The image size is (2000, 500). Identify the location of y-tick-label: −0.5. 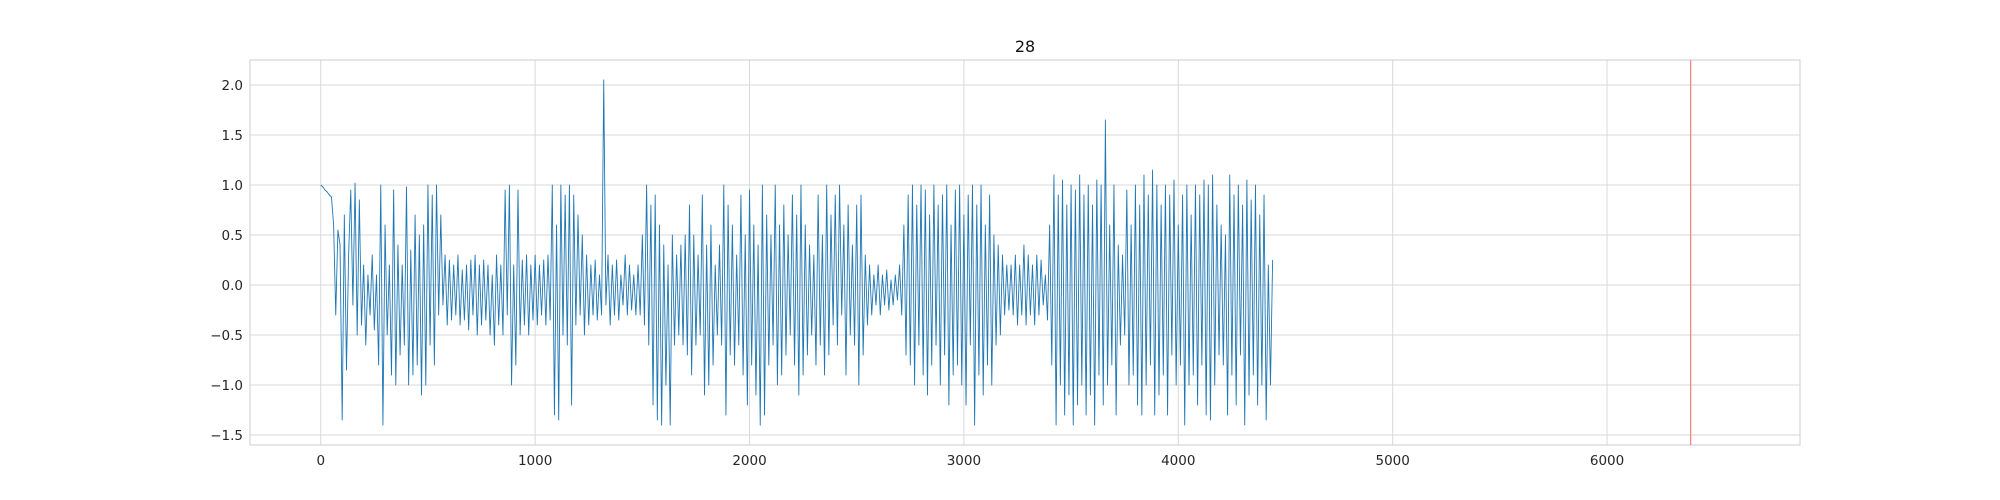
(226, 336).